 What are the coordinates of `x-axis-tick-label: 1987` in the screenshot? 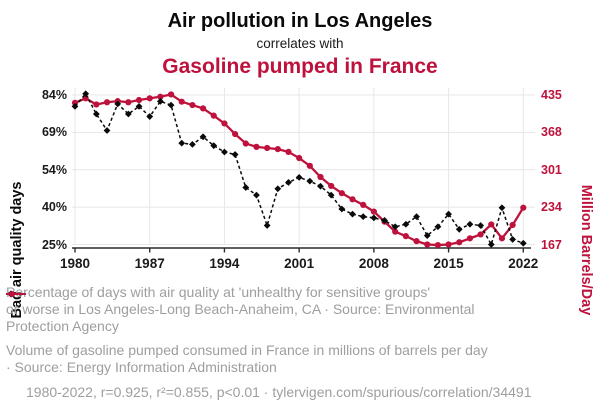 It's located at (149, 263).